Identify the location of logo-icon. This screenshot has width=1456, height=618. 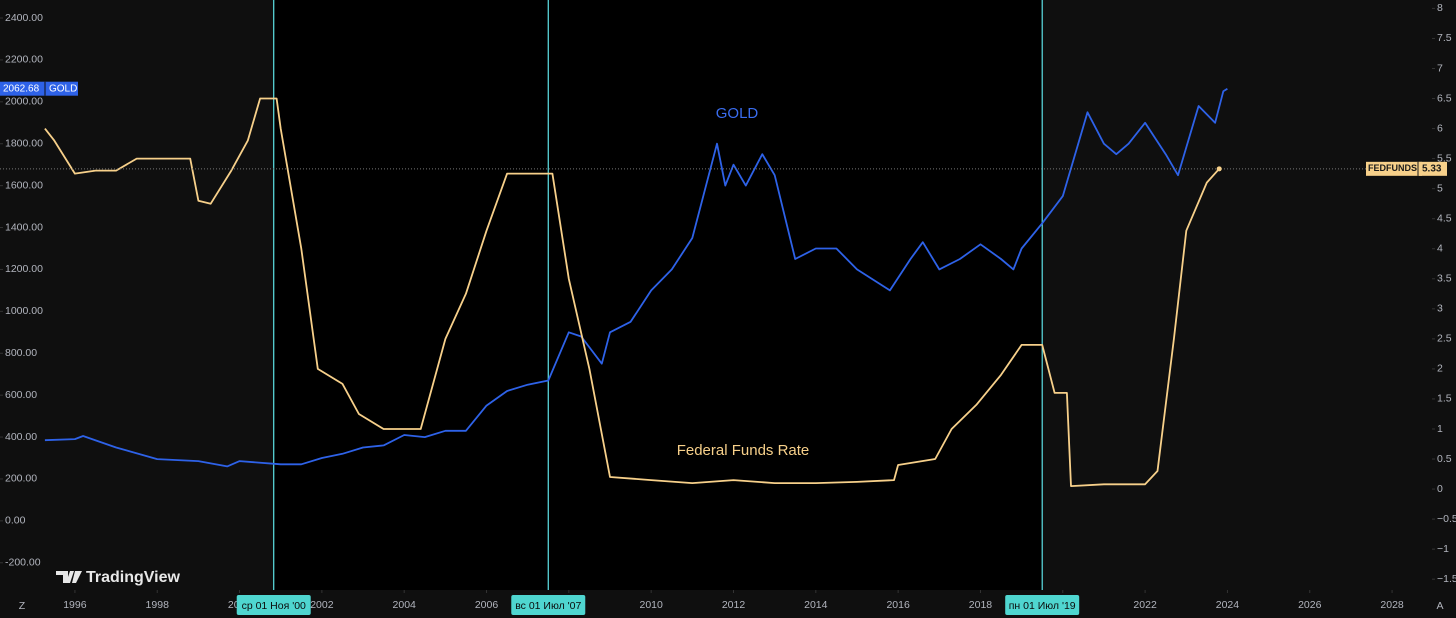
(69, 577).